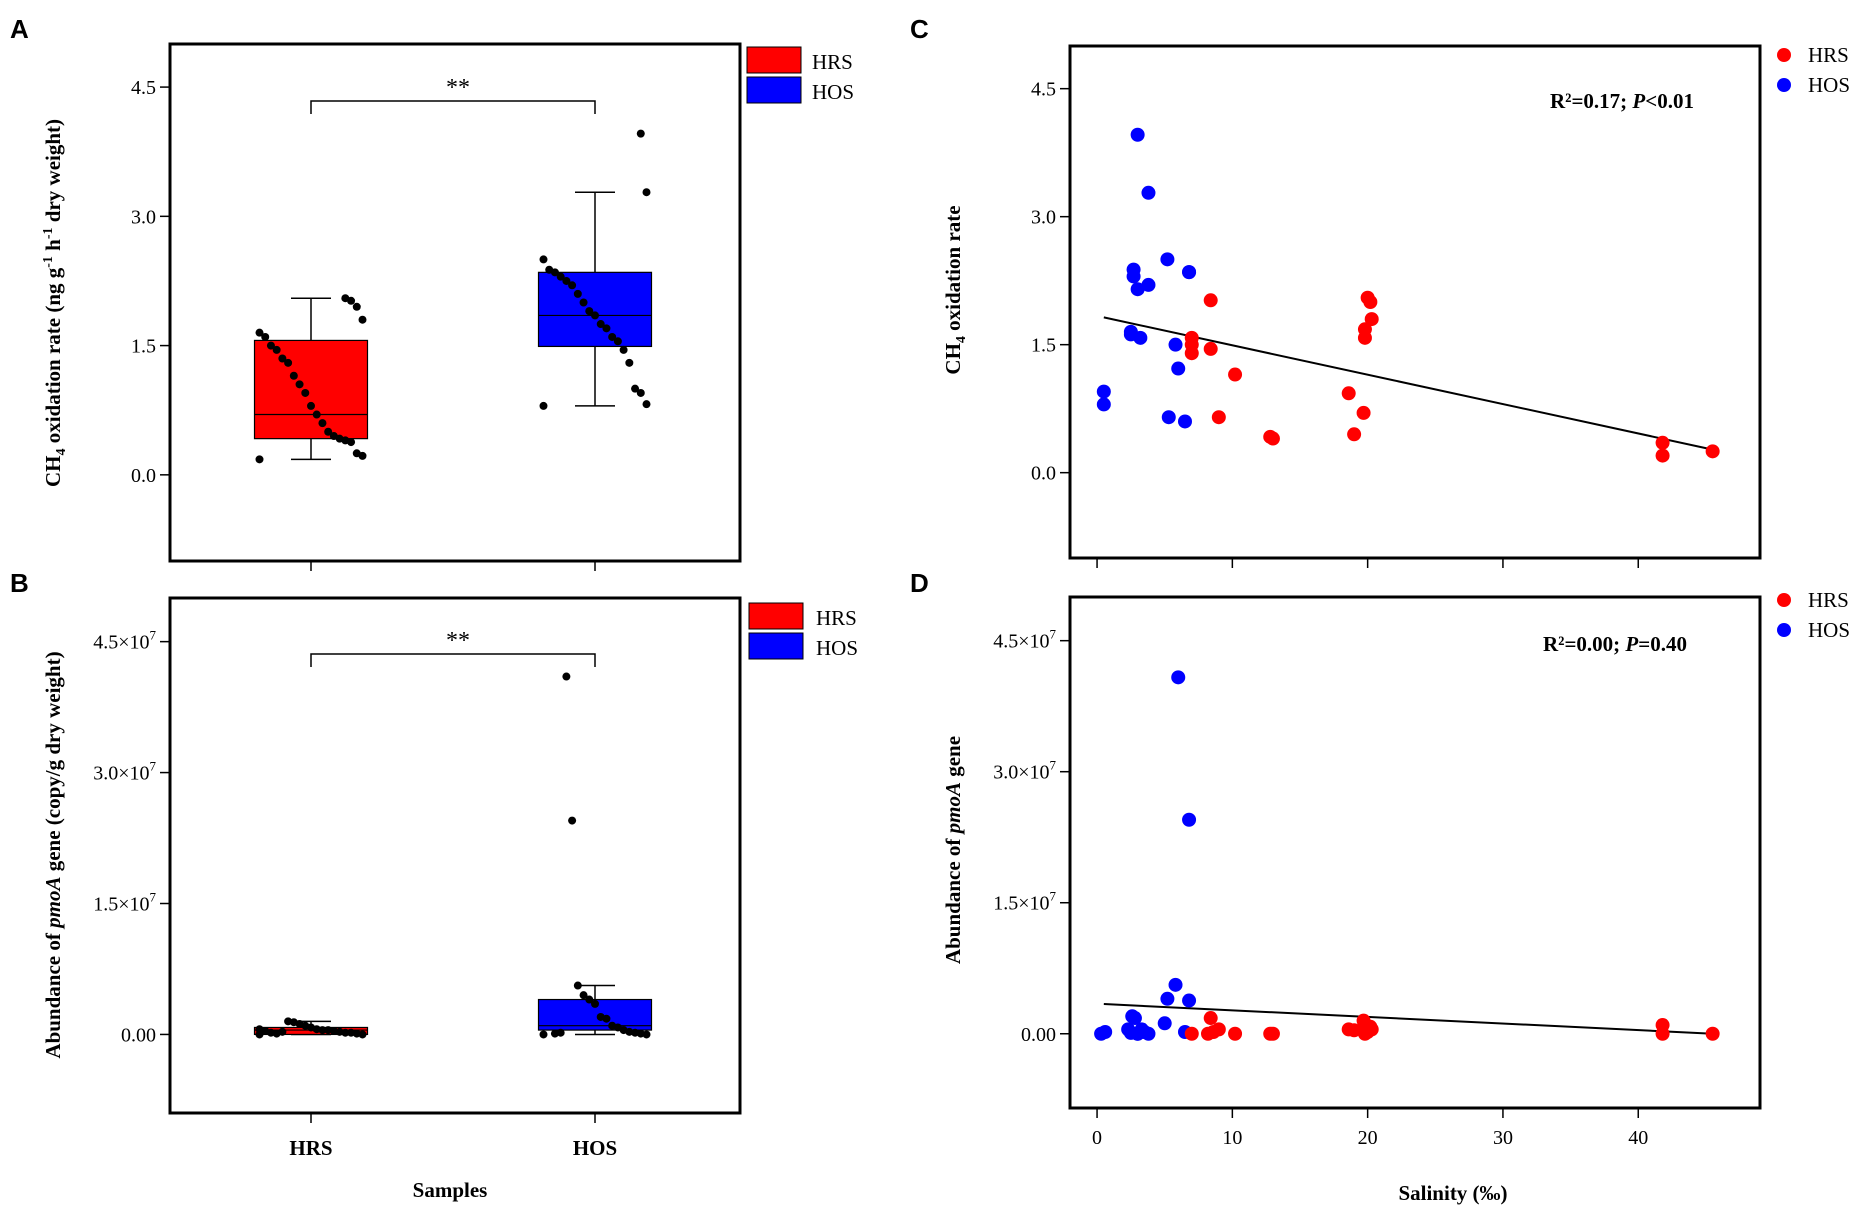 The width and height of the screenshot is (1867, 1208). What do you see at coordinates (19, 29) in the screenshot?
I see `panel-label-a: A` at bounding box center [19, 29].